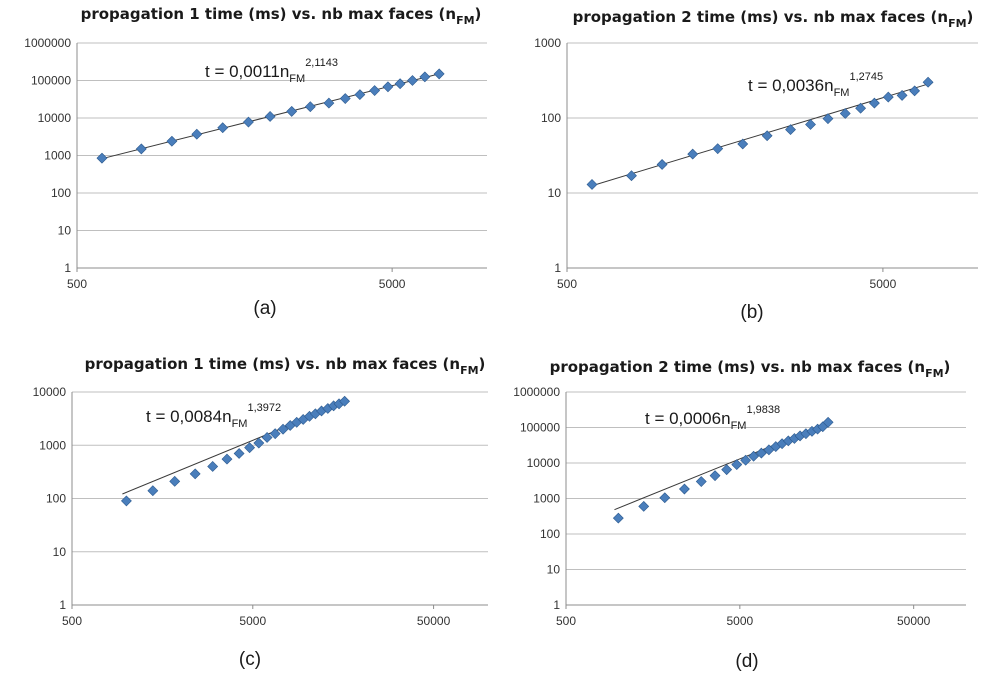 The height and width of the screenshot is (675, 993). I want to click on equation-superscript: 1,3972, so click(264, 408).